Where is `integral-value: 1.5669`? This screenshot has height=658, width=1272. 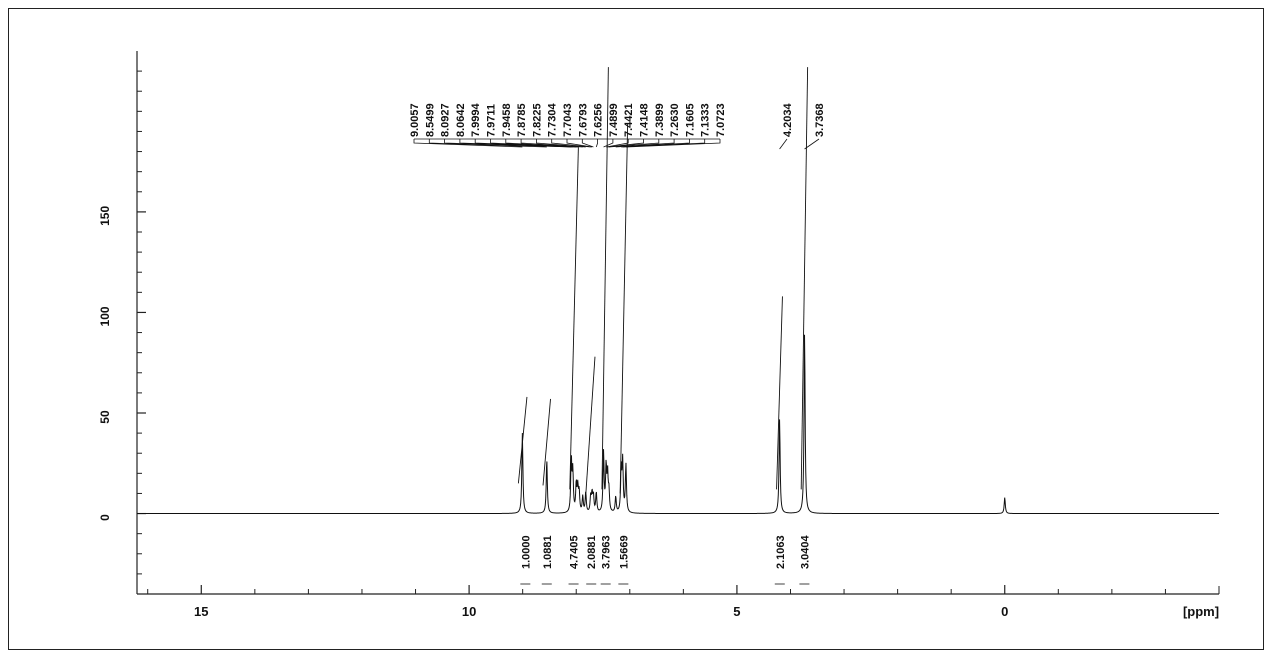 integral-value: 1.5669 is located at coordinates (624, 552).